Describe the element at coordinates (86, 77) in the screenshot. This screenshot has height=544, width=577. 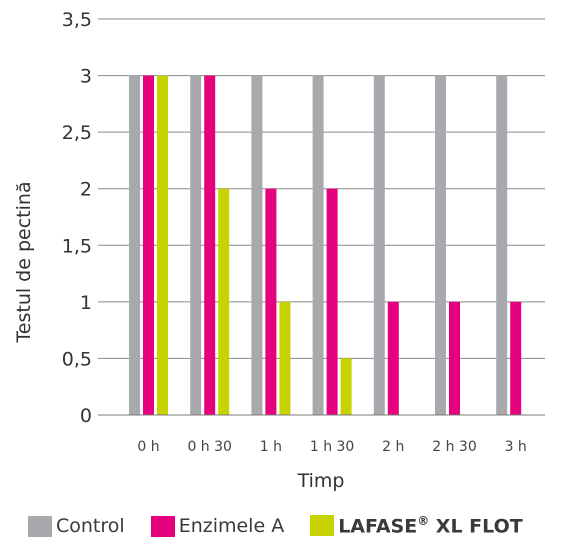
I see `y-tick-label: 3` at that location.